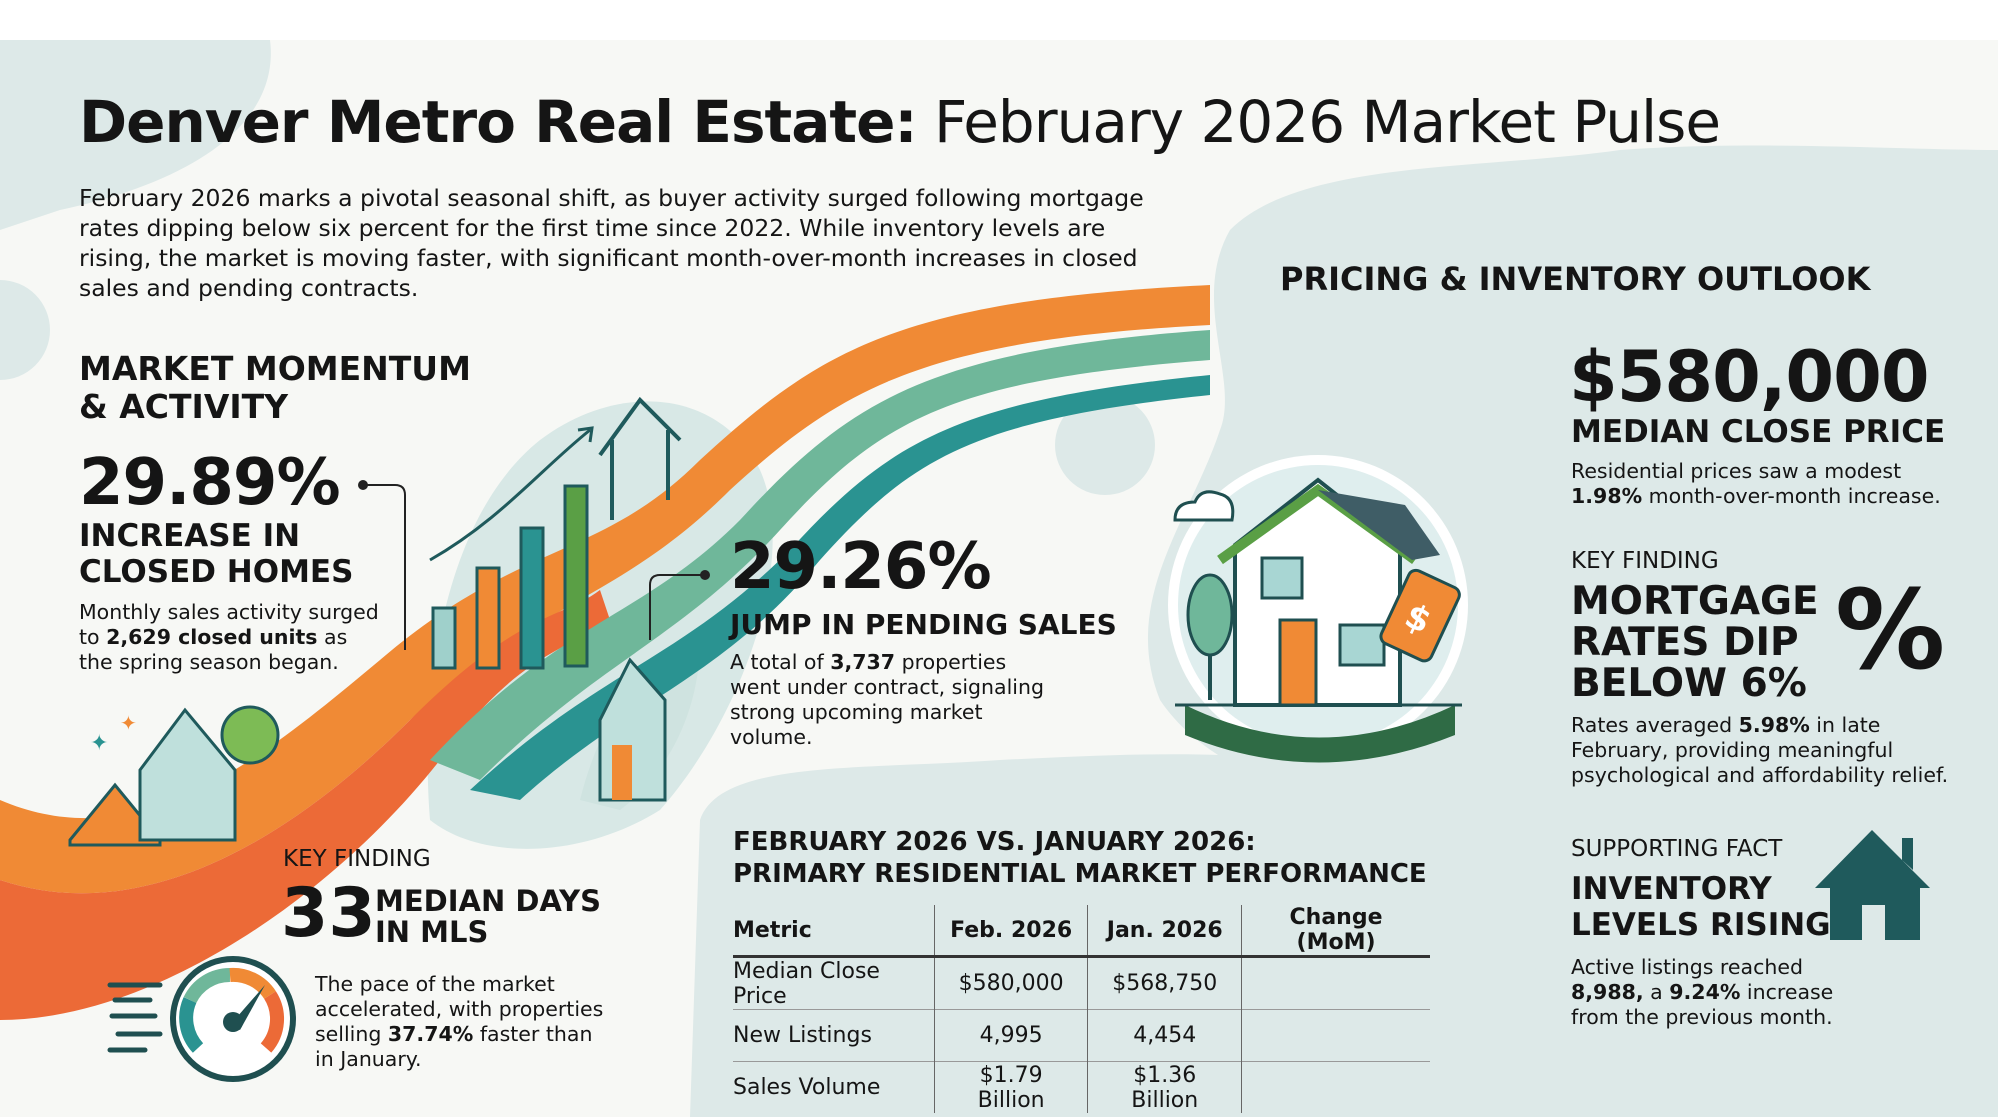 This screenshot has width=1998, height=1117. Describe the element at coordinates (1701, 907) in the screenshot. I see `inventory-headline: INVENTORY LEVELS RISING` at that location.